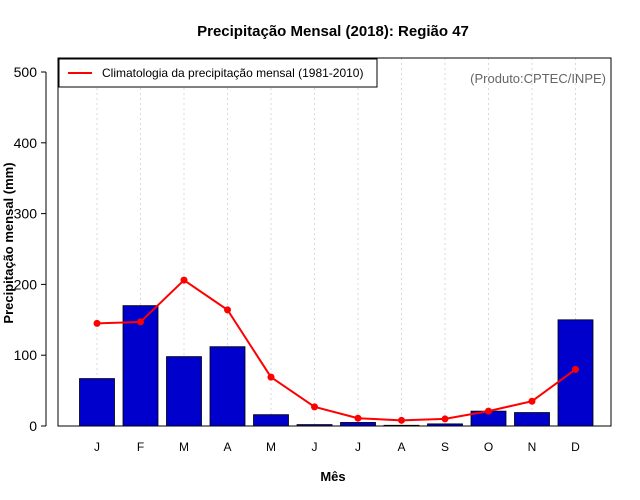 The image size is (640, 500). Describe the element at coordinates (488, 447) in the screenshot. I see `x-tick-label: O` at that location.